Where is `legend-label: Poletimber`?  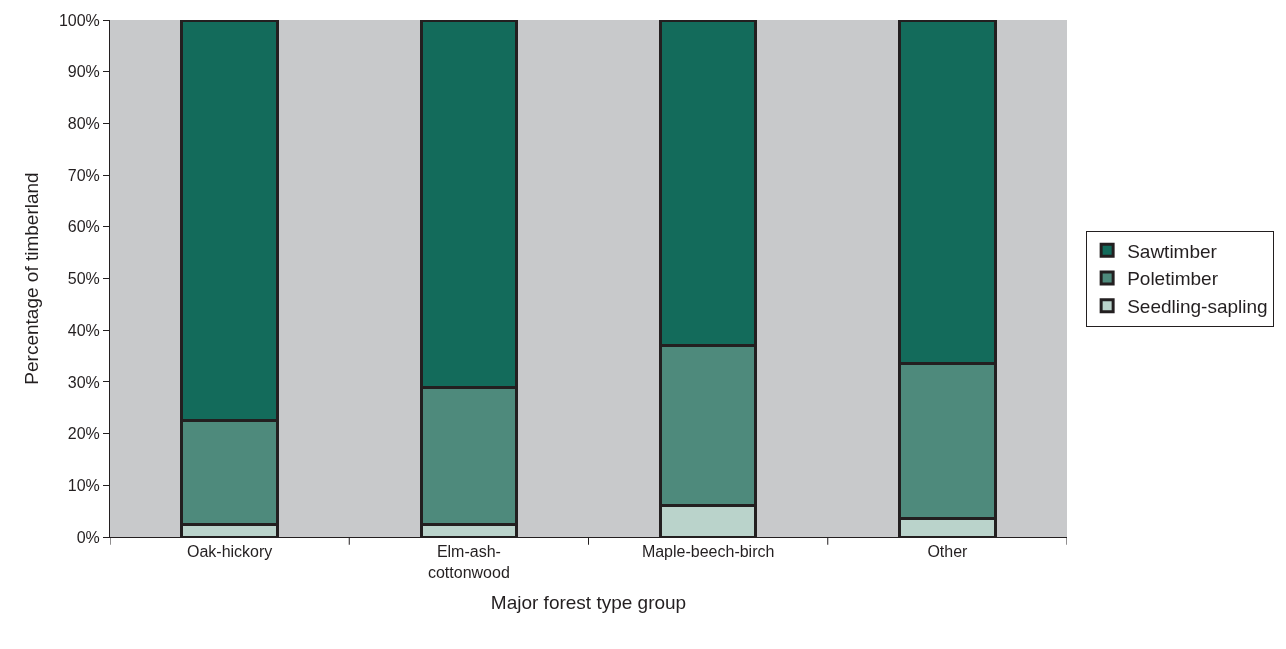 legend-label: Poletimber is located at coordinates (1173, 279).